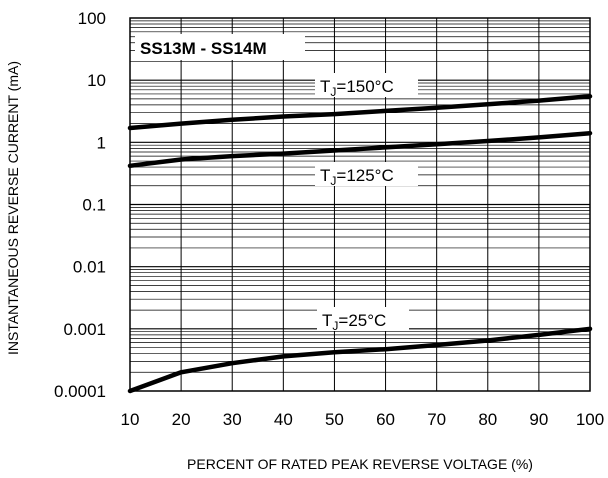 The height and width of the screenshot is (478, 608). I want to click on y-axis-label: INSTANTANEOUS REVERSE CURRENT (mA), so click(13, 208).